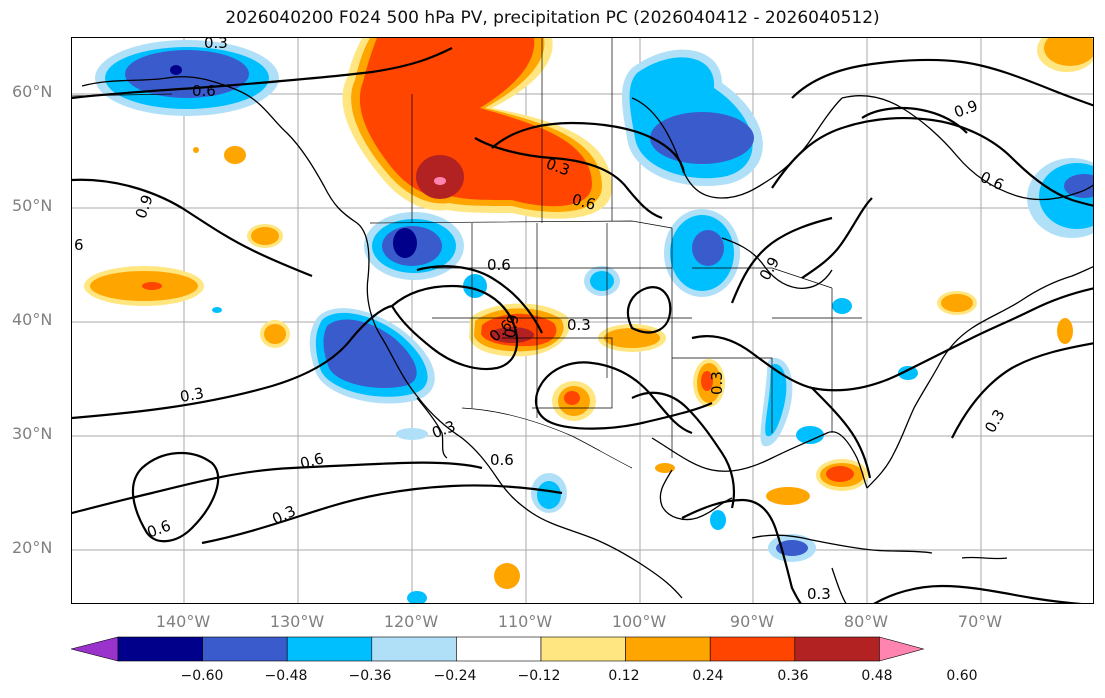  What do you see at coordinates (196, 150) in the screenshot?
I see `blob-dot-positive` at bounding box center [196, 150].